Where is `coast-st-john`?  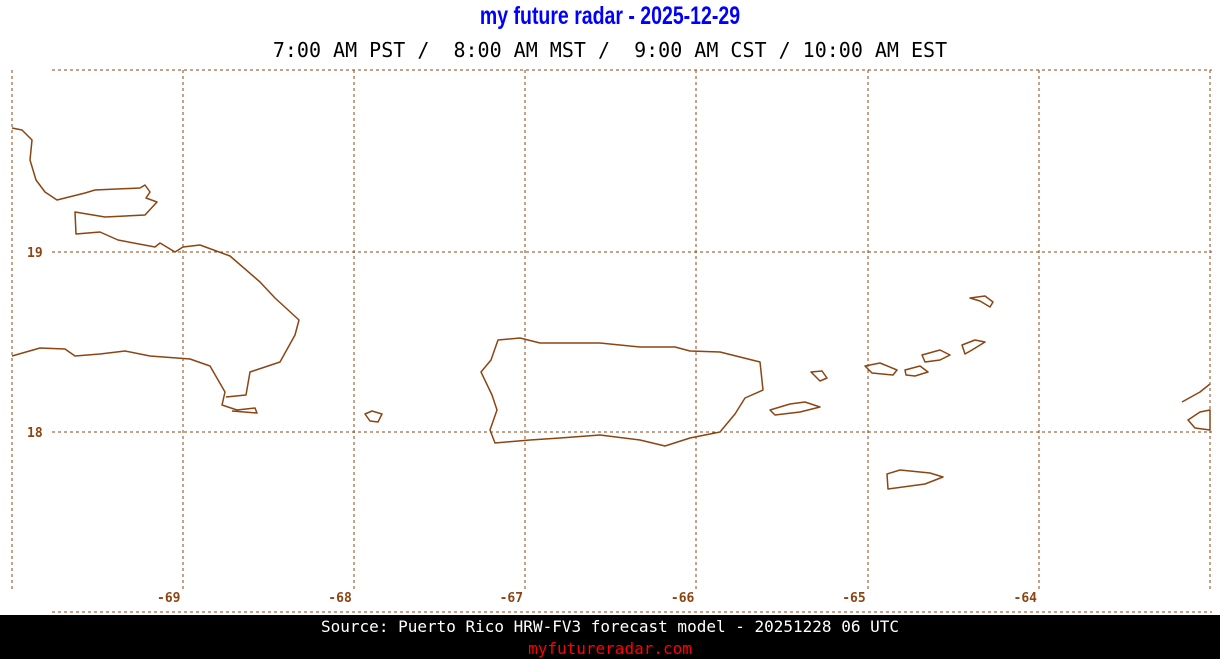 coast-st-john is located at coordinates (916, 371).